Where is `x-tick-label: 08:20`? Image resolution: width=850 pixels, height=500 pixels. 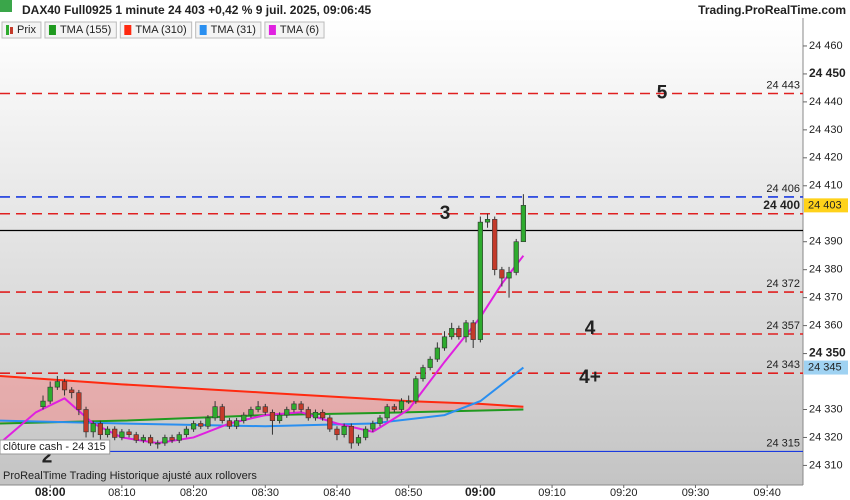
x-tick-label: 08:20 is located at coordinates (194, 493).